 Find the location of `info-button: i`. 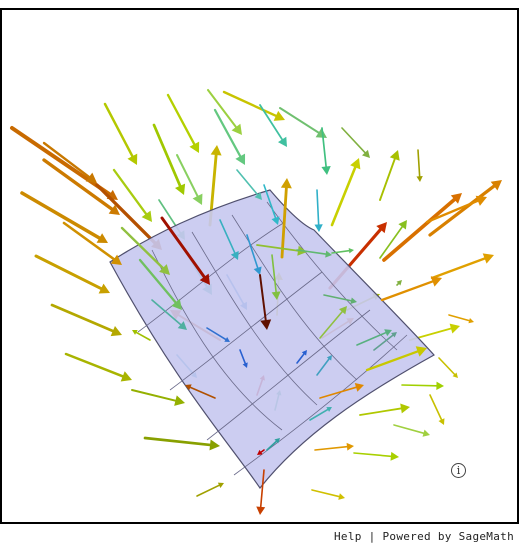

info-button: i is located at coordinates (458, 470).